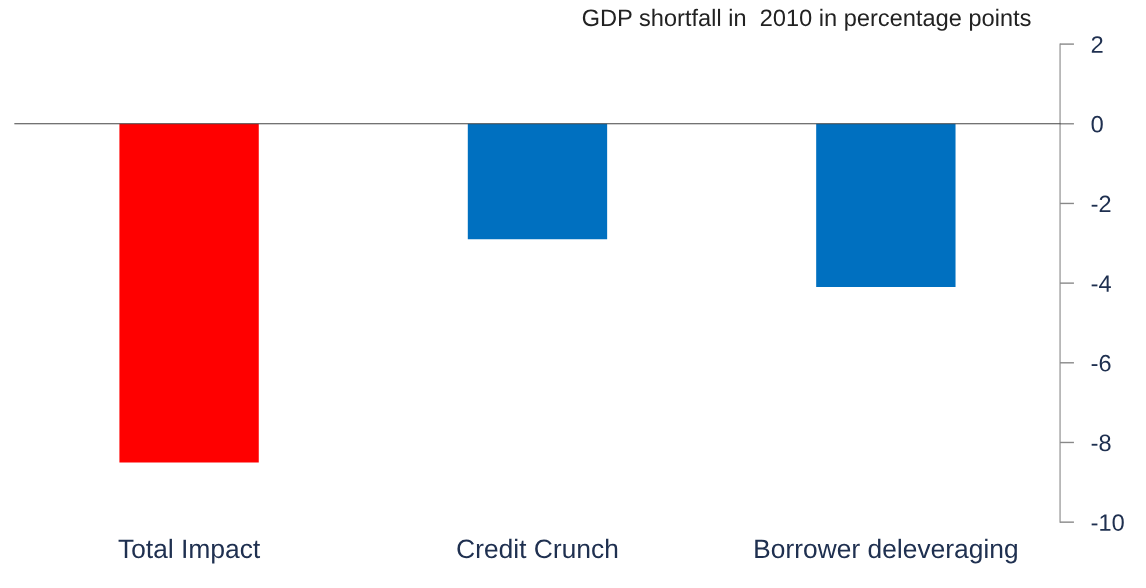 The image size is (1146, 588). What do you see at coordinates (1097, 124) in the screenshot?
I see `y-tick-label: 0` at bounding box center [1097, 124].